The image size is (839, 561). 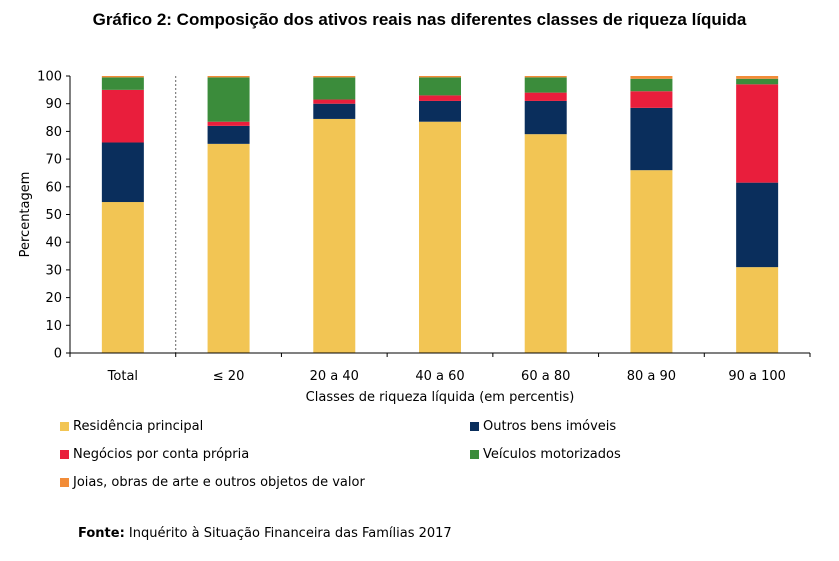 What do you see at coordinates (53, 132) in the screenshot?
I see `y-tick-label: 80` at bounding box center [53, 132].